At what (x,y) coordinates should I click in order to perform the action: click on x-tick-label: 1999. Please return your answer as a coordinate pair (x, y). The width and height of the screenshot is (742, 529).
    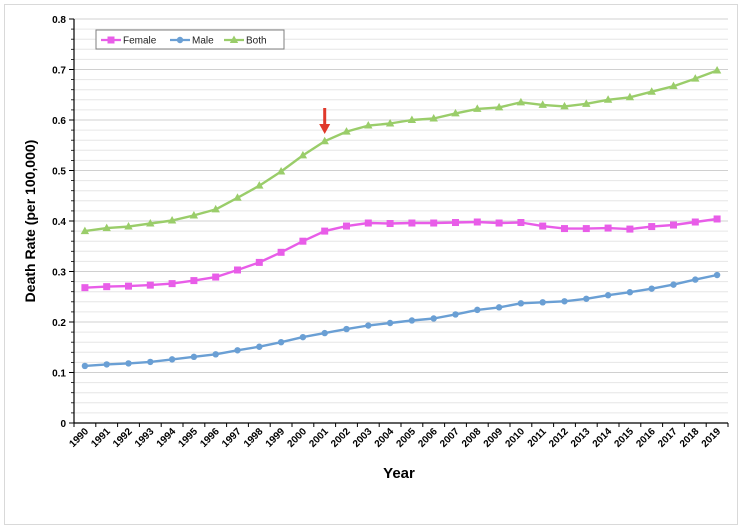
    Looking at the image, I should click on (276, 438).